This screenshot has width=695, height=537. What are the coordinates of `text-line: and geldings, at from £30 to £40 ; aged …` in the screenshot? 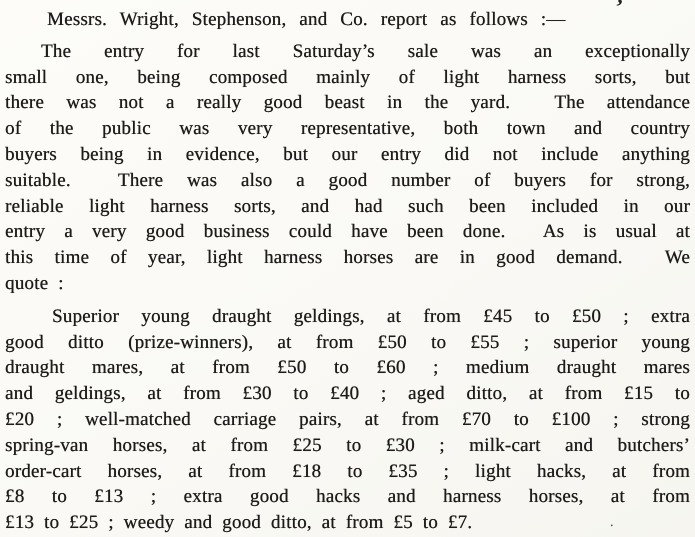 It's located at (347, 394).